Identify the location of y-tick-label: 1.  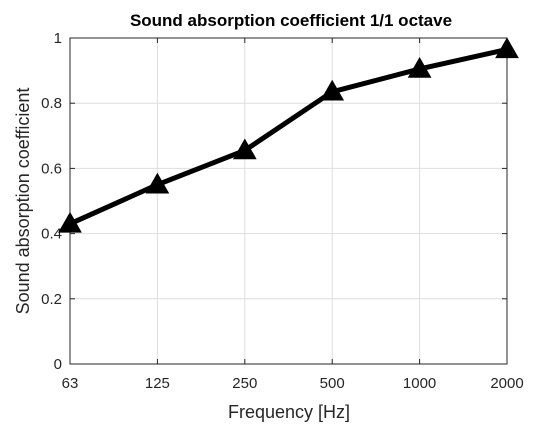
(58, 38).